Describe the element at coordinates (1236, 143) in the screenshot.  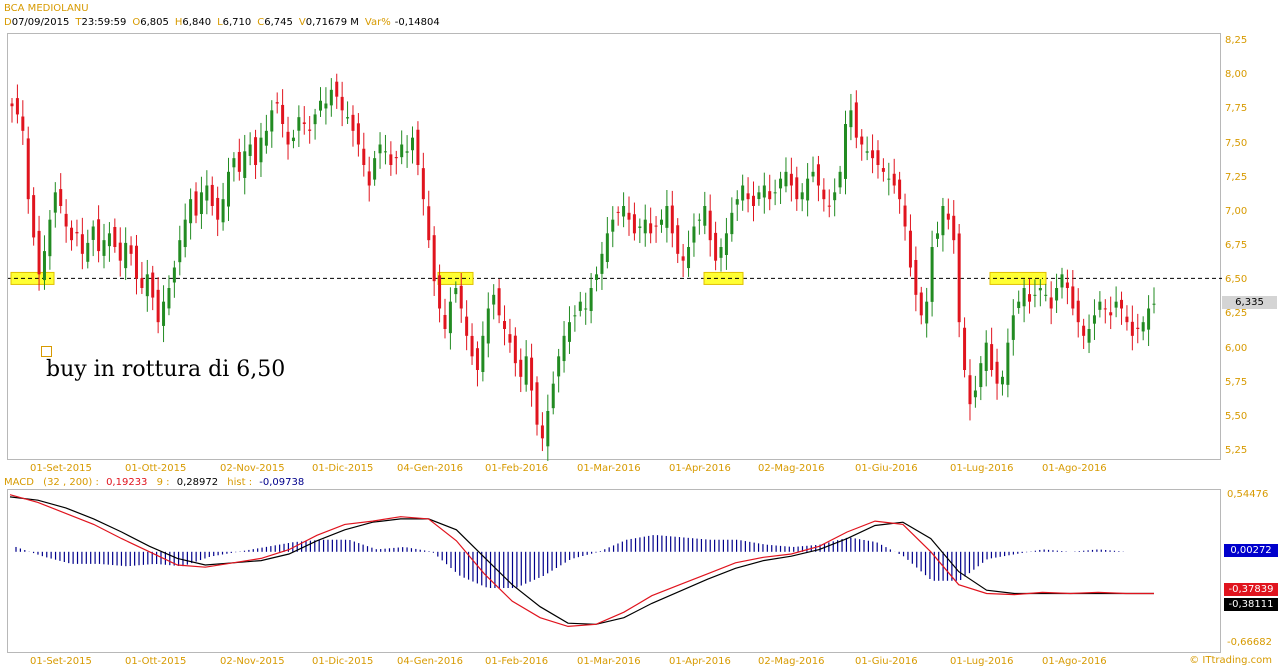
I see `price-tick-label: 7,50` at that location.